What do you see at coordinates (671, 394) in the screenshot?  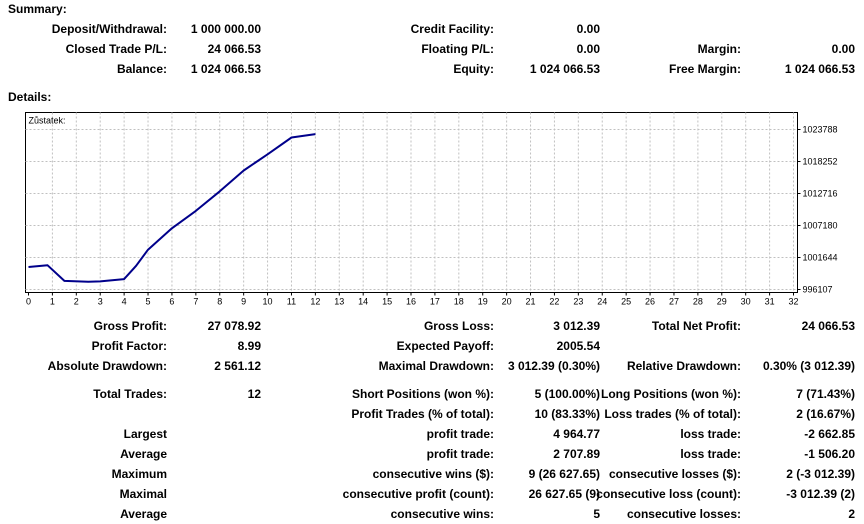 I see `stat-label: Long Positions (won %):` at bounding box center [671, 394].